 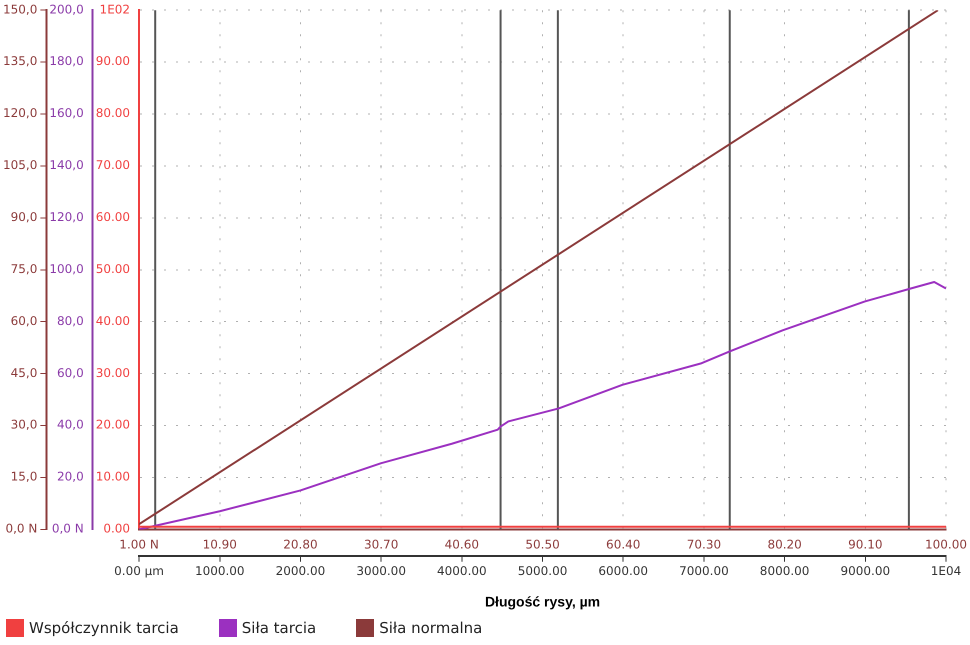 I want to click on y3-tick-label: 60.00, so click(x=113, y=217).